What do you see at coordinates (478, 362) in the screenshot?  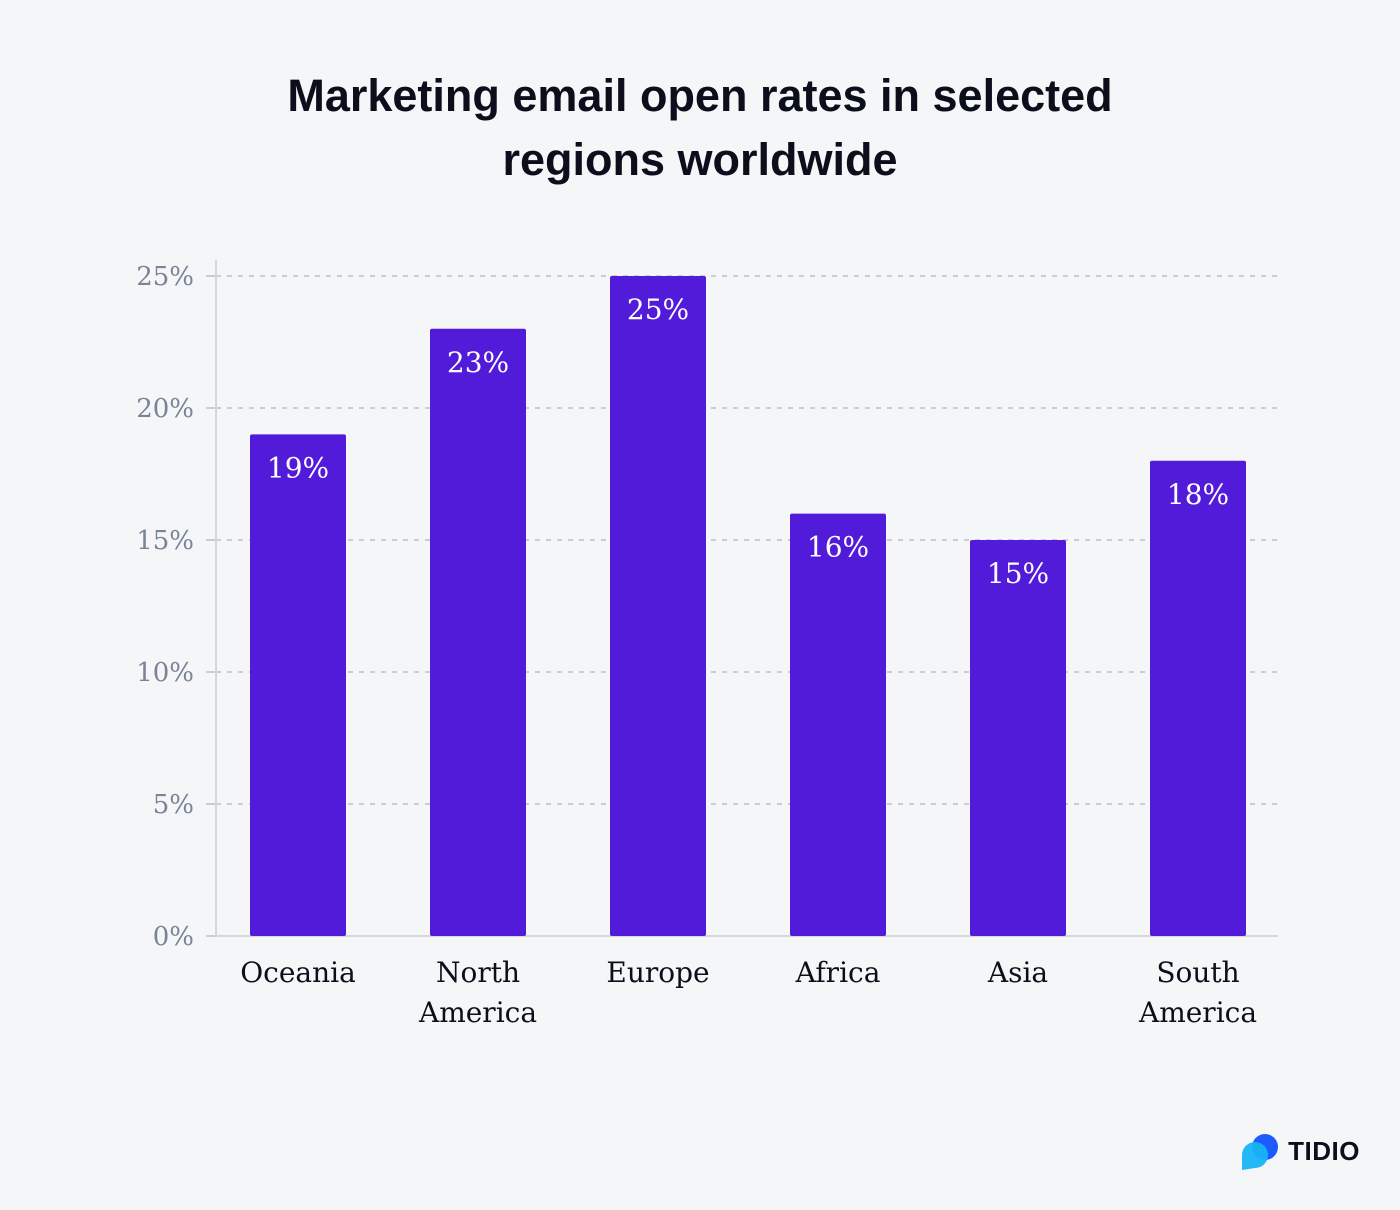 I see `bar-data-label: 23%` at bounding box center [478, 362].